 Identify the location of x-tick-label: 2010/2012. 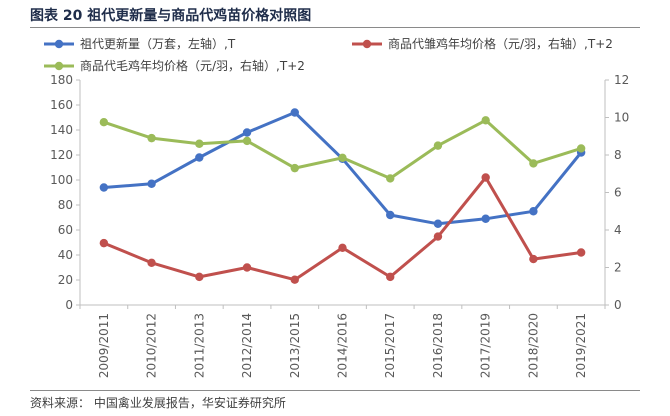
(152, 345).